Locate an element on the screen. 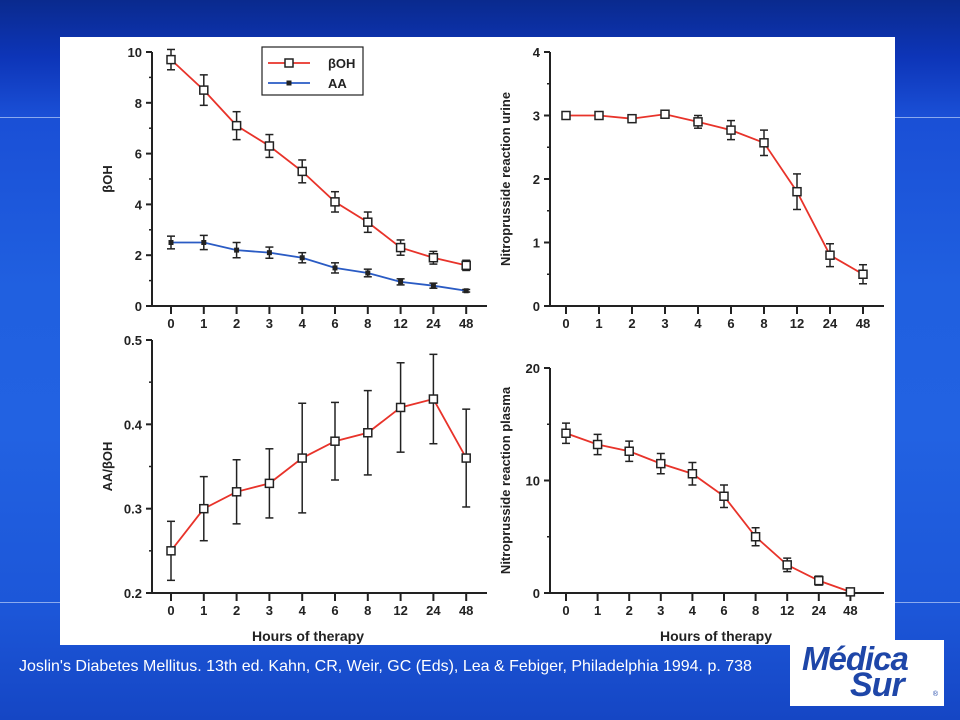 The height and width of the screenshot is (720, 960). y-tick-label: 1 is located at coordinates (536, 243).